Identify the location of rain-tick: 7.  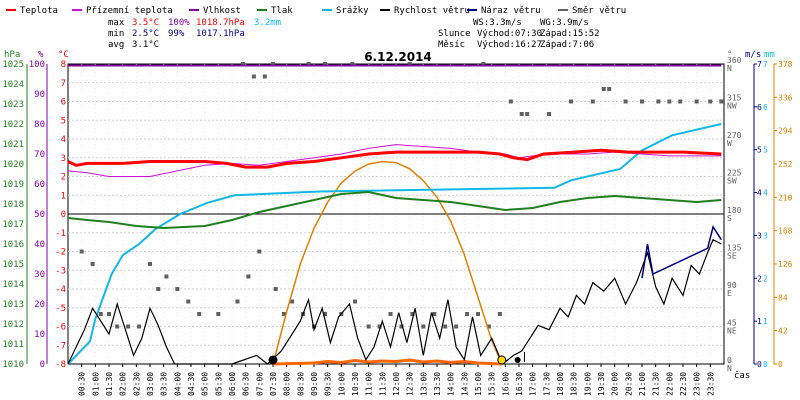
(765, 64).